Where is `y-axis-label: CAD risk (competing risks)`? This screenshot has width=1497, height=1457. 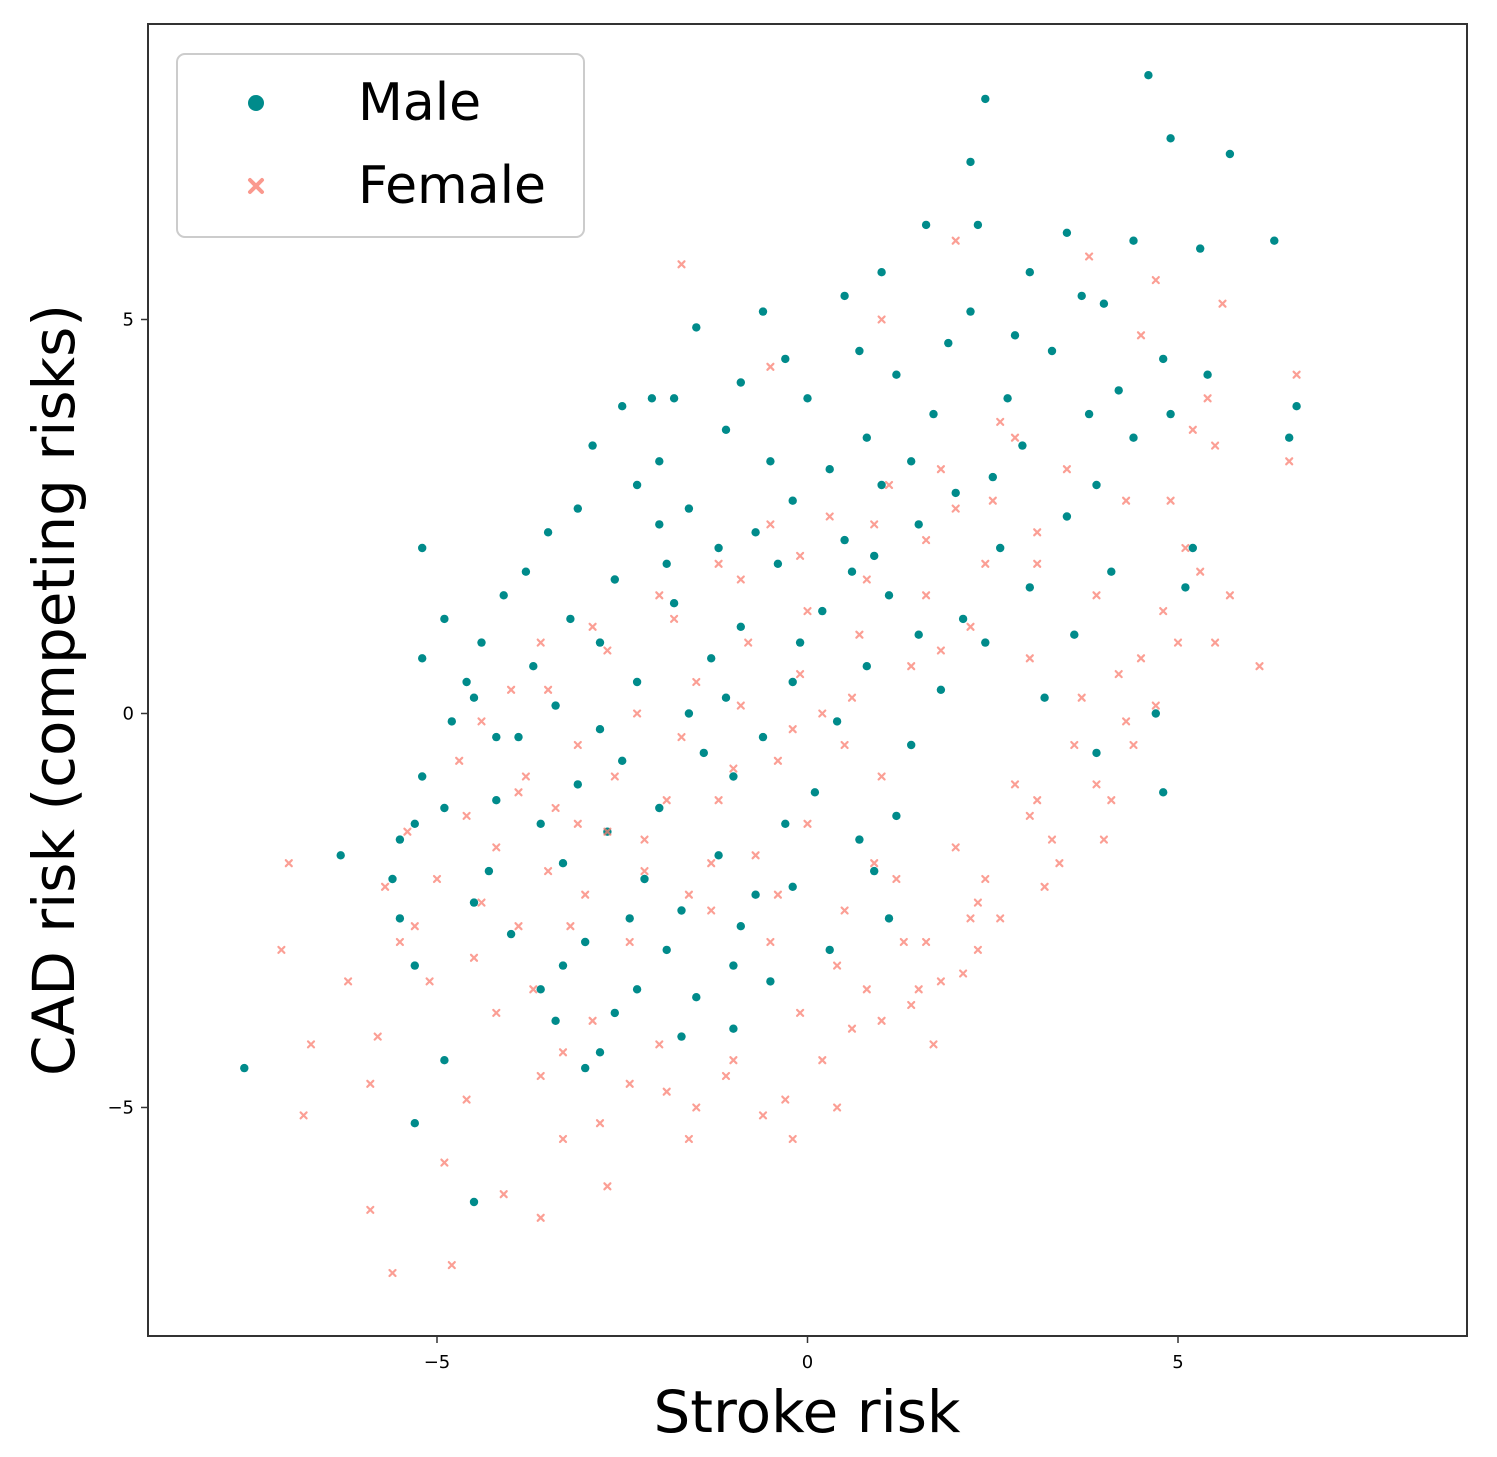
y-axis-label: CAD risk (competing risks) is located at coordinates (54, 690).